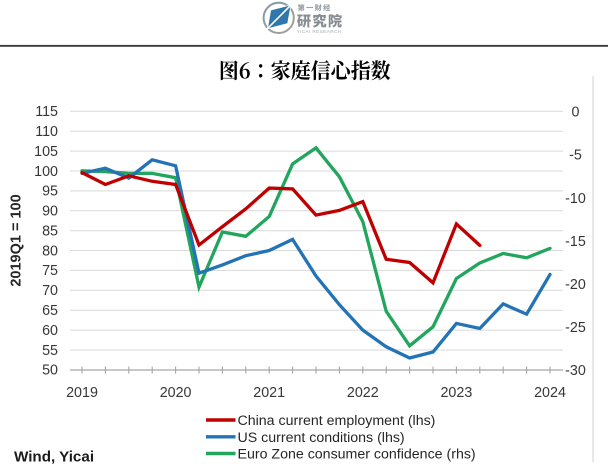  I want to click on svg-text: 90, so click(50, 212).